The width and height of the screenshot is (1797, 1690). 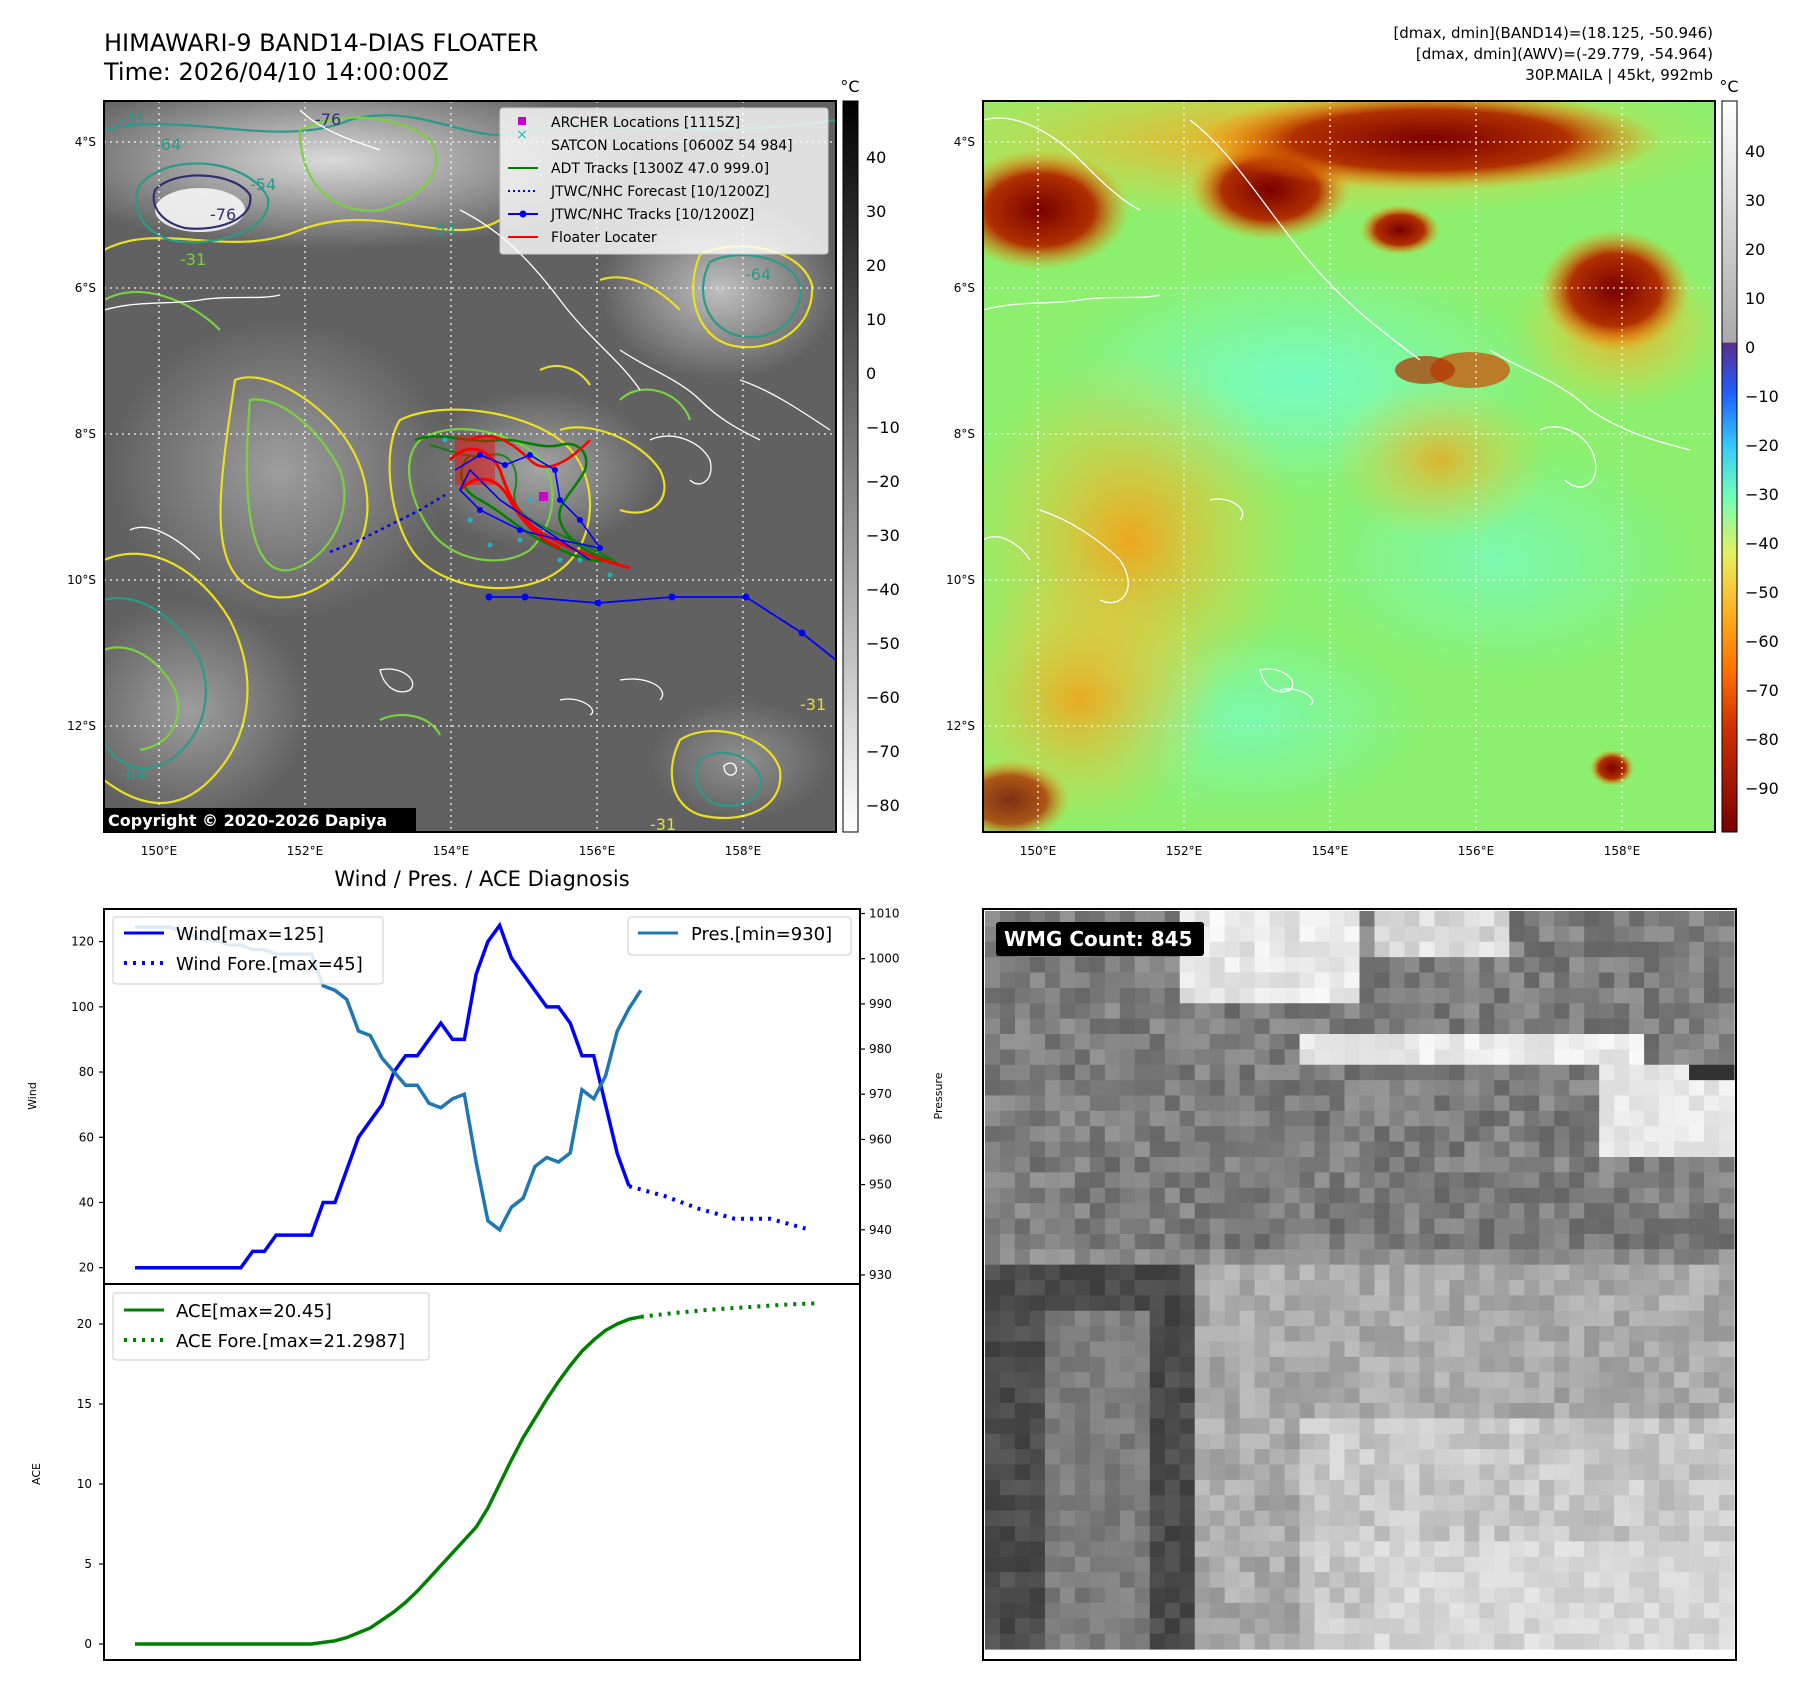 I want to click on wind-y-ticks: 20 40 60 80 100 120, so click(x=87, y=1105).